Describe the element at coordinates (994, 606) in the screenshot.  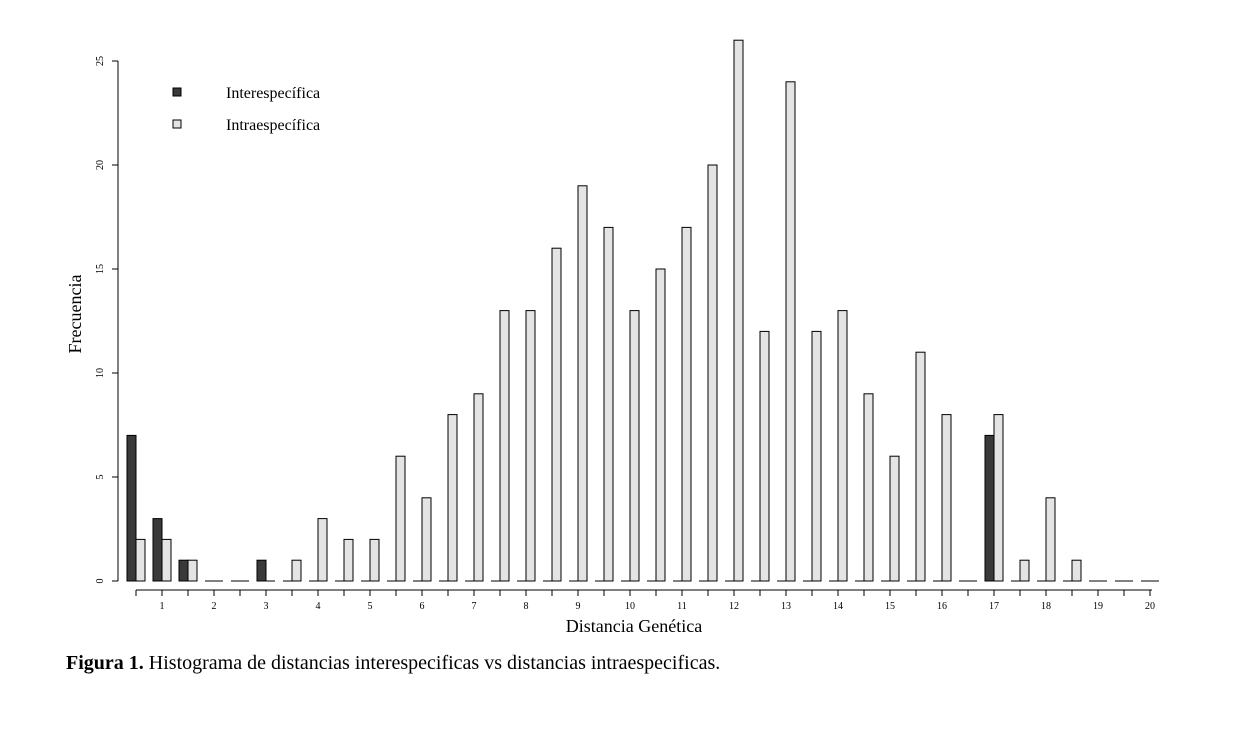
I see `x-tick-label: 17` at that location.